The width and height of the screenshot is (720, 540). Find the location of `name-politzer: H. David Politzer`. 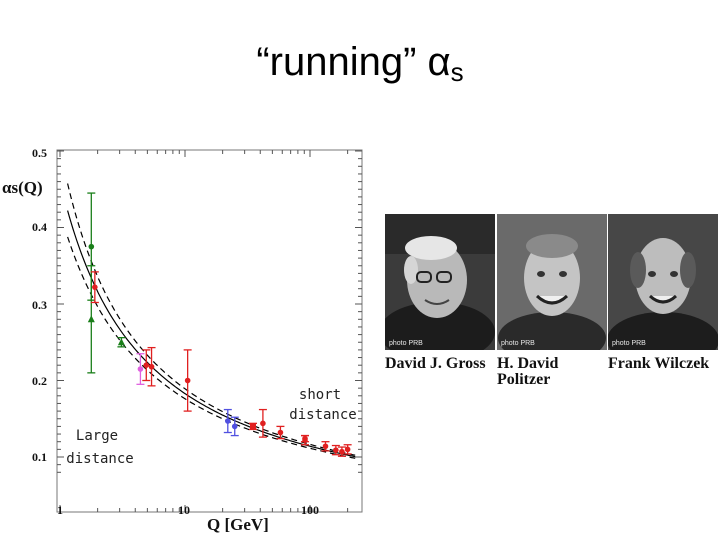

name-politzer: H. David Politzer is located at coordinates (527, 372).